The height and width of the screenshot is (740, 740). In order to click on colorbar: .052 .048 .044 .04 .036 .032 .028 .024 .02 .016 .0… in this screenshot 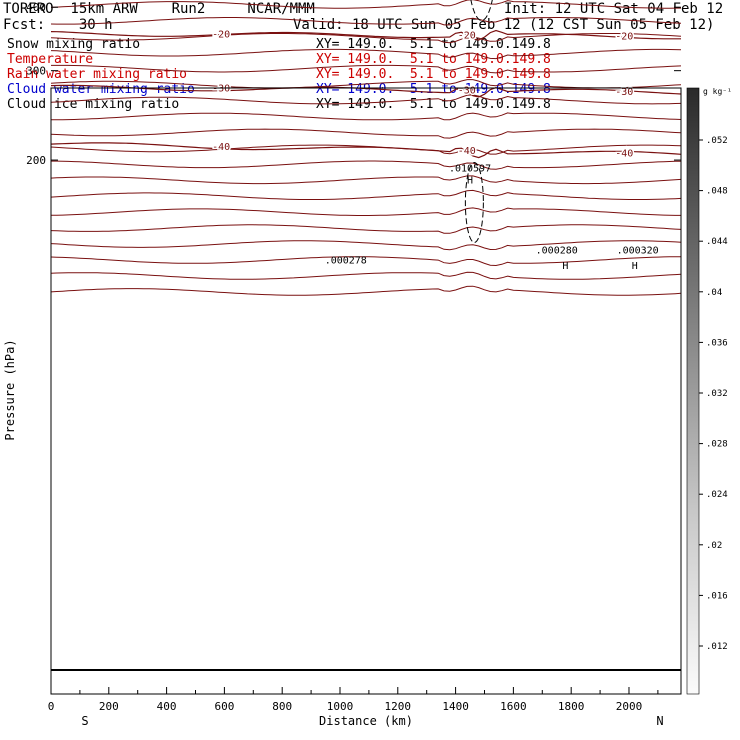, I will do `click(707, 391)`.